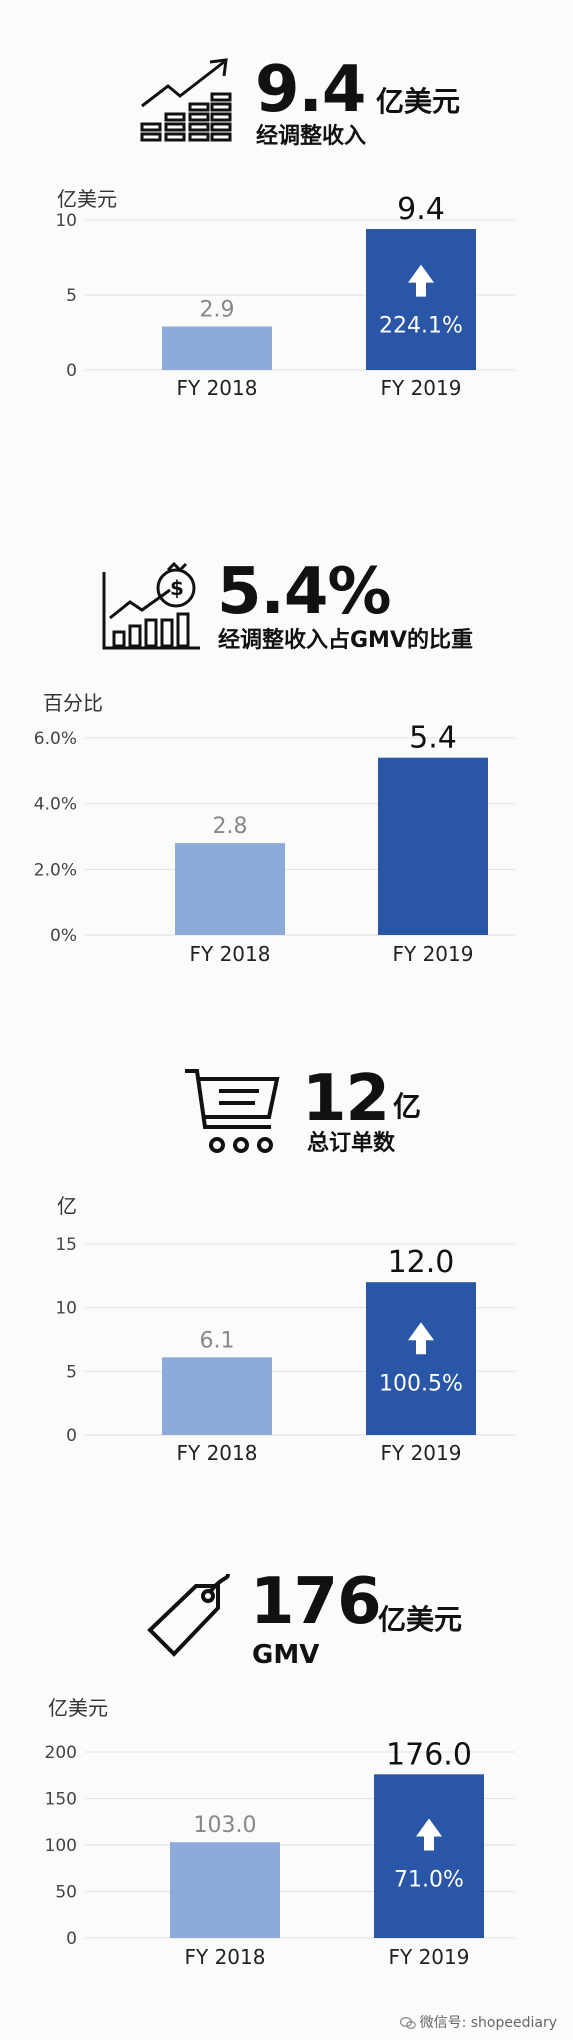 This screenshot has height=2040, width=573. What do you see at coordinates (407, 1106) in the screenshot?
I see `big-unit: 亿` at bounding box center [407, 1106].